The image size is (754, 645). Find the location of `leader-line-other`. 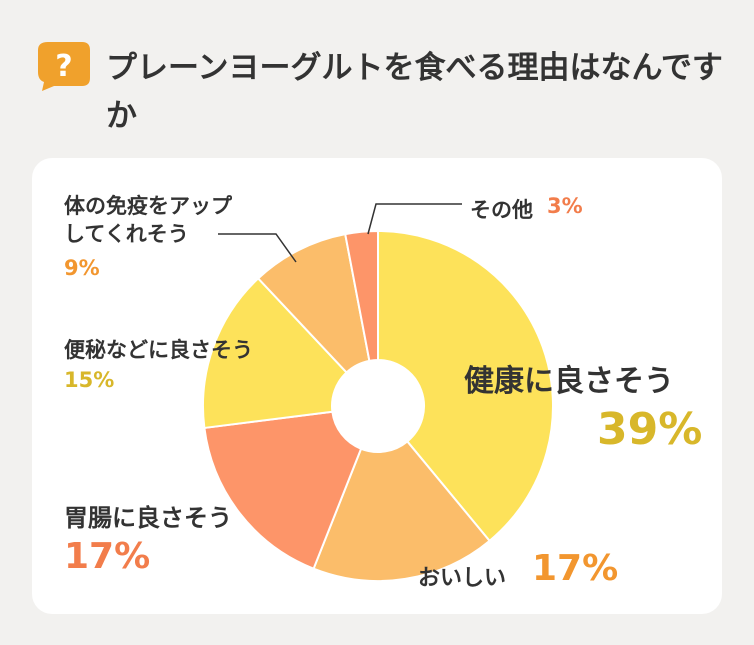

leader-line-other is located at coordinates (414, 219).